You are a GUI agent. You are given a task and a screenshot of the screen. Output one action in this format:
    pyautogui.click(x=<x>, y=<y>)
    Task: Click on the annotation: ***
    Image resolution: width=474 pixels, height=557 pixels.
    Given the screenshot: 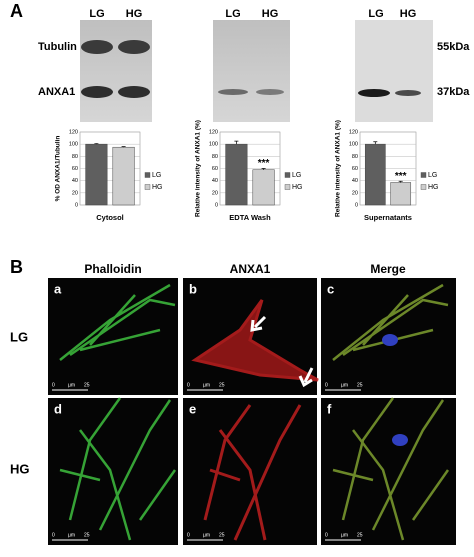 What is the action you would take?
    pyautogui.click(x=401, y=176)
    